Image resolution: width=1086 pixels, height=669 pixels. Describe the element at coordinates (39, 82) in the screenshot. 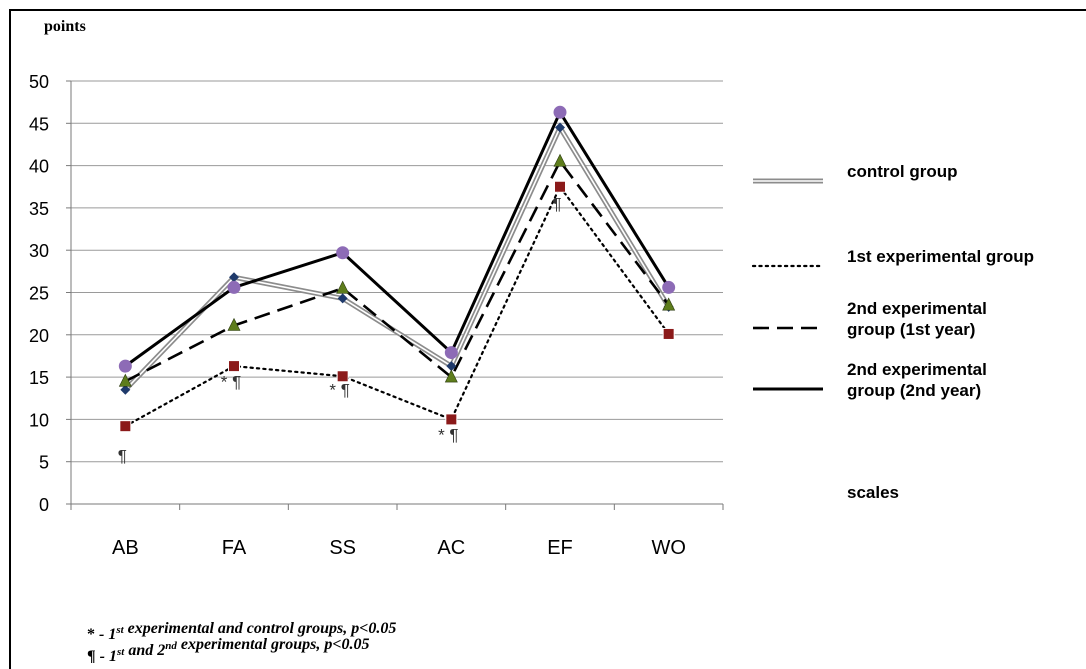

I see `y-tick-label: 50` at that location.